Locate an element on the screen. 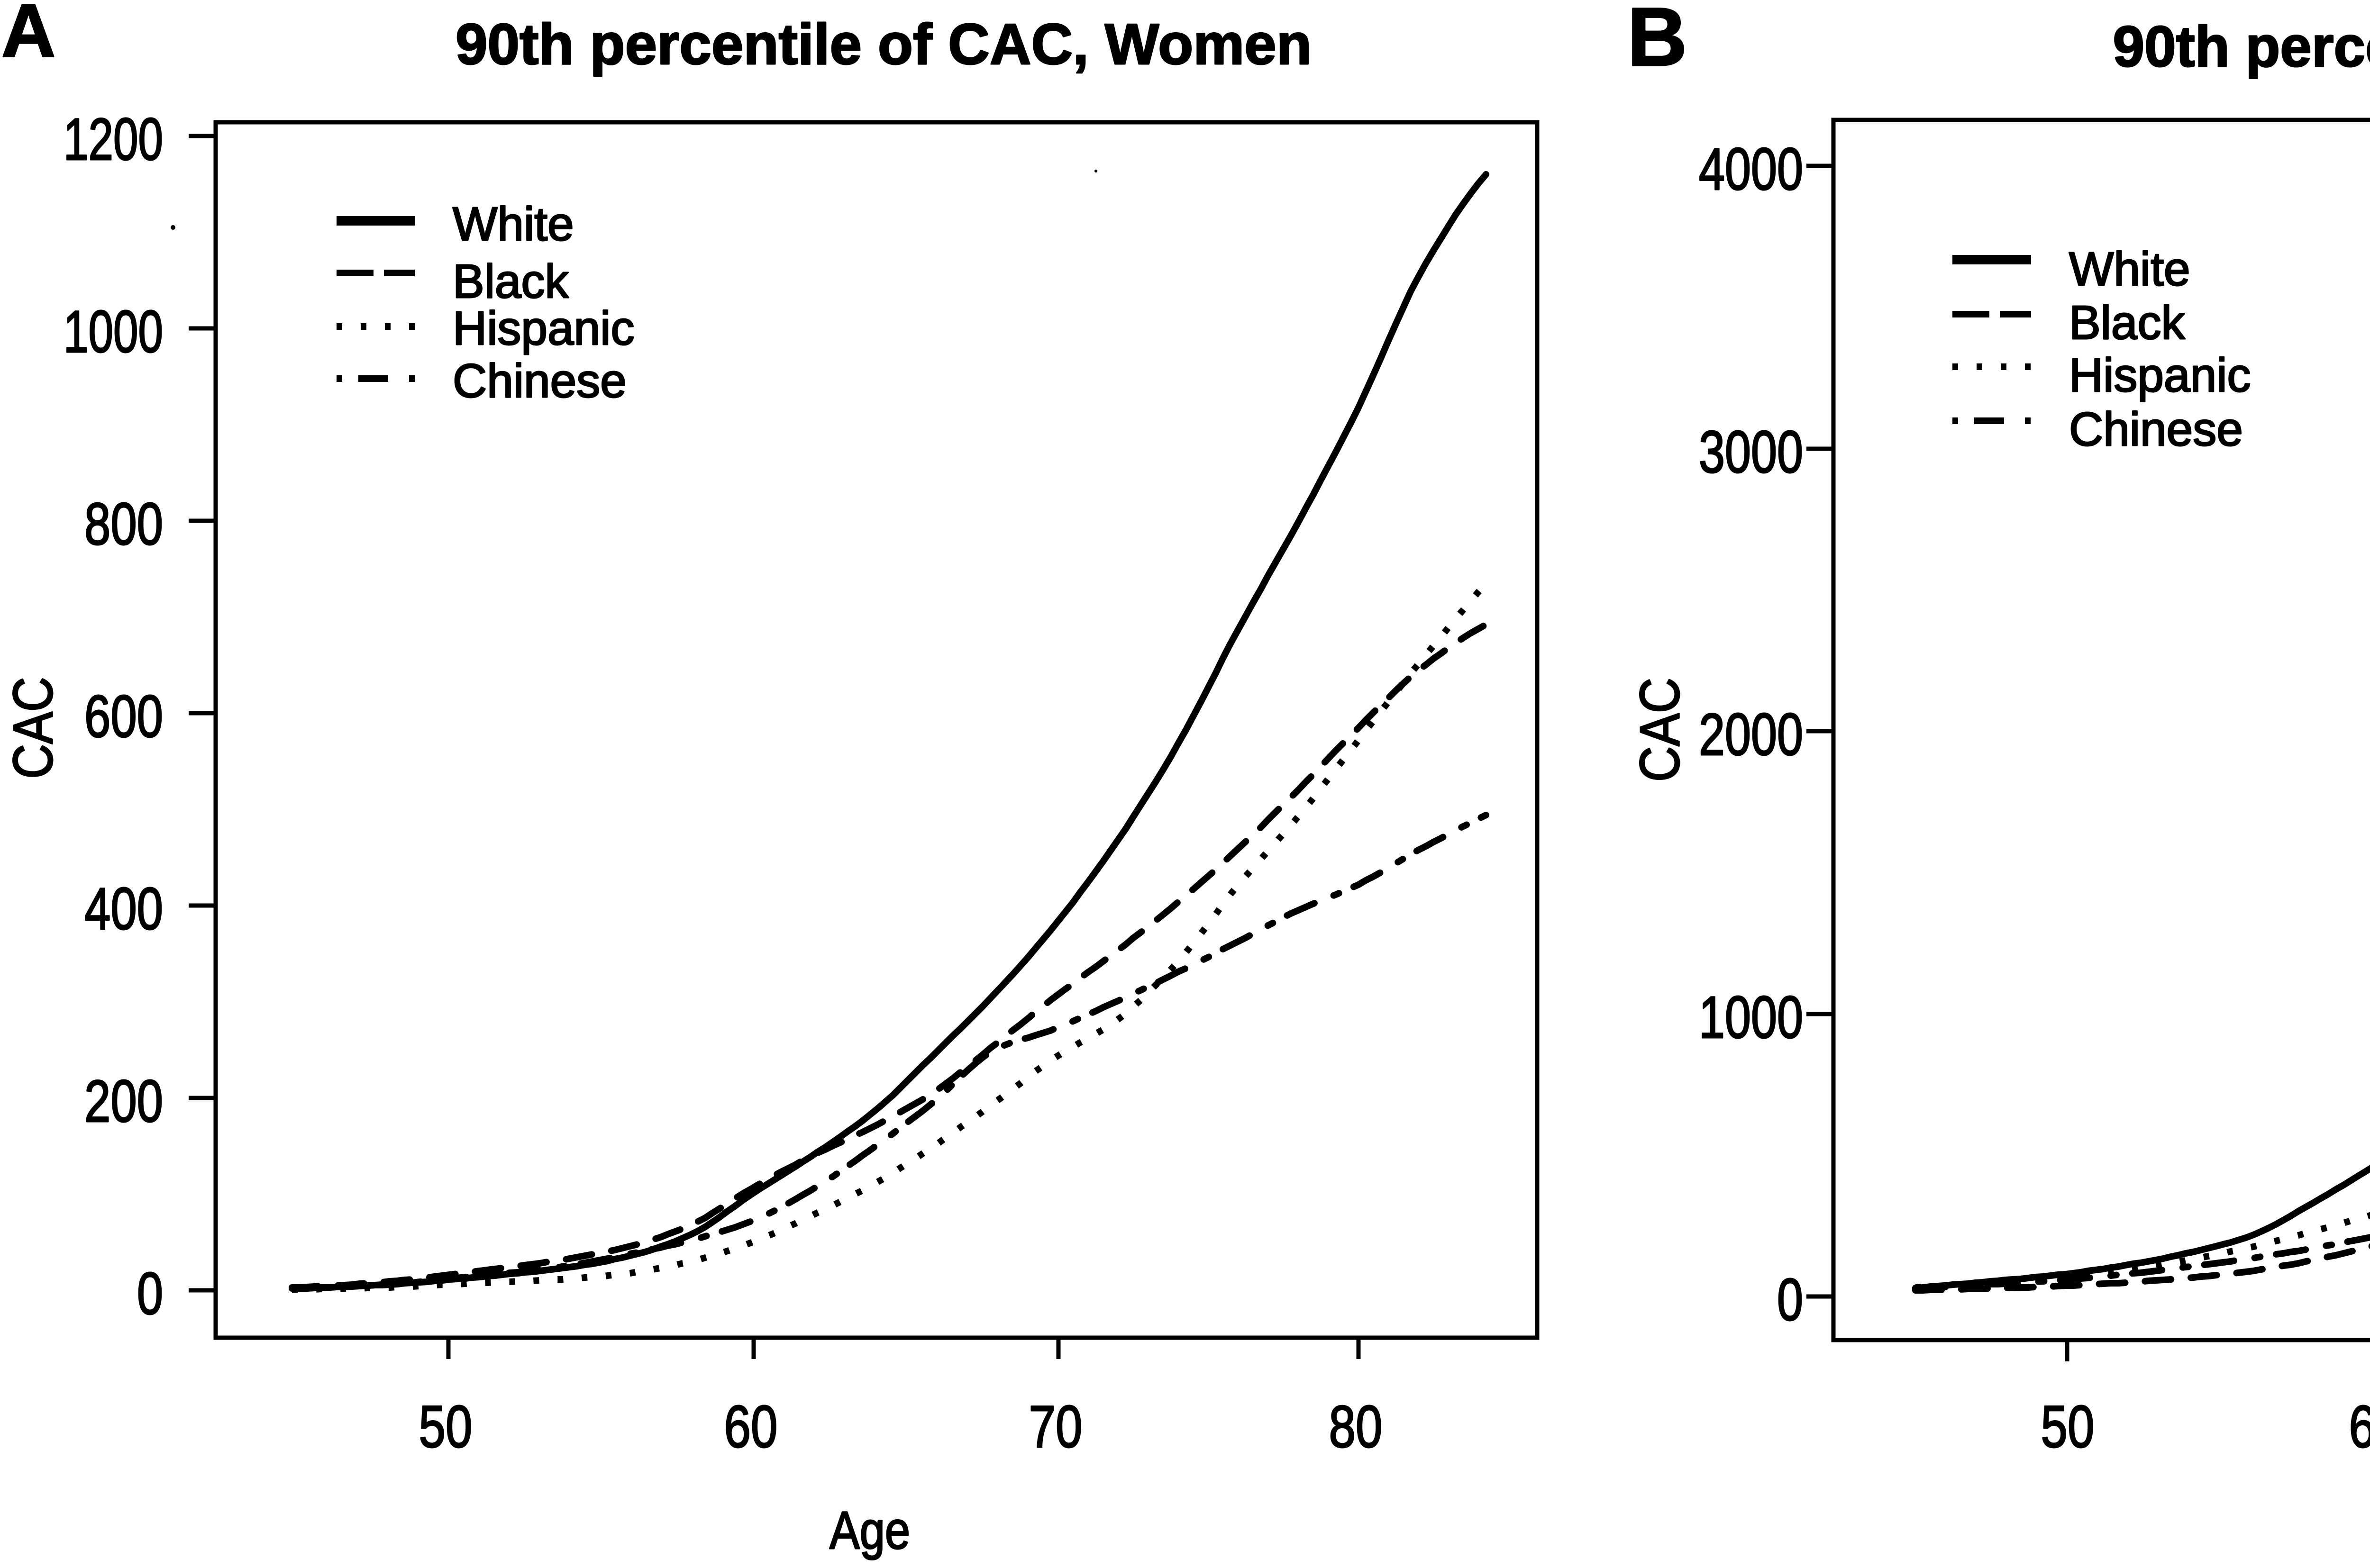 This screenshot has width=2370, height=1568. svg-text: 4000 is located at coordinates (1751, 169).